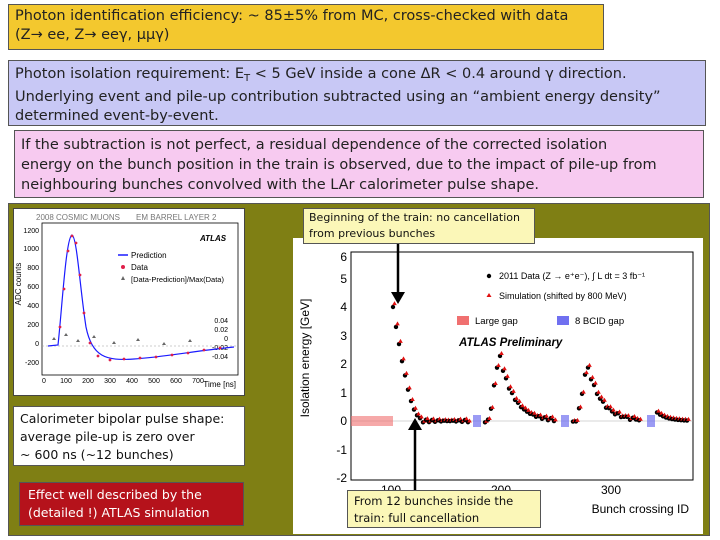 This screenshot has height=540, width=720. What do you see at coordinates (510, 343) in the screenshot?
I see `iso-atlas-label: ATLAS Preliminary` at bounding box center [510, 343].